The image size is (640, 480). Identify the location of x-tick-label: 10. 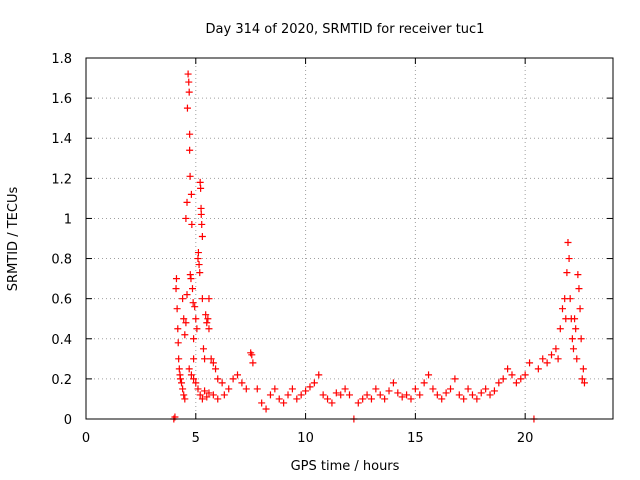
(305, 438).